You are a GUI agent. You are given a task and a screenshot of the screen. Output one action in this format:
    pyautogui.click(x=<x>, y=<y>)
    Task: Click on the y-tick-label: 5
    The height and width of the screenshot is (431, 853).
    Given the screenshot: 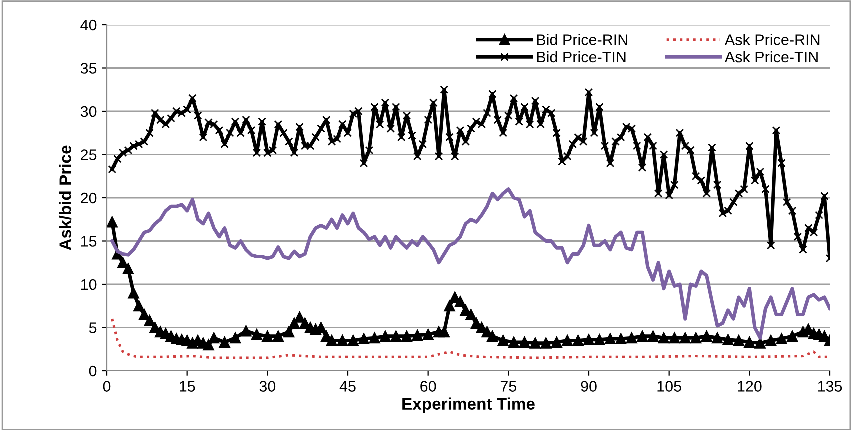 What is the action you would take?
    pyautogui.click(x=93, y=328)
    